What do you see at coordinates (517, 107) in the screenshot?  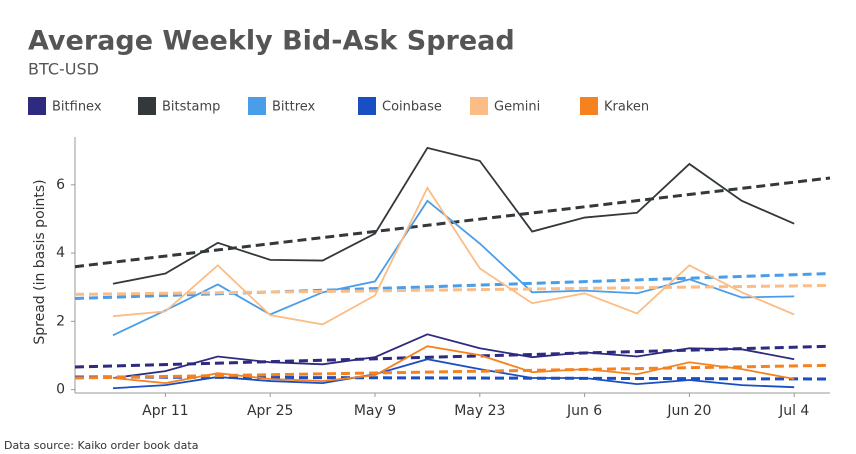 I see `legend-label: Gemini` at bounding box center [517, 107].